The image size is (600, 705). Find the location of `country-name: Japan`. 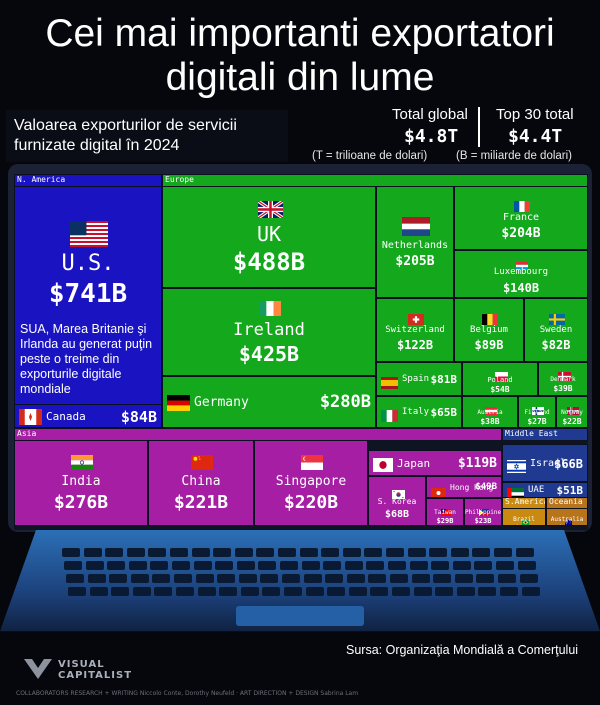

country-name: Japan is located at coordinates (414, 464).